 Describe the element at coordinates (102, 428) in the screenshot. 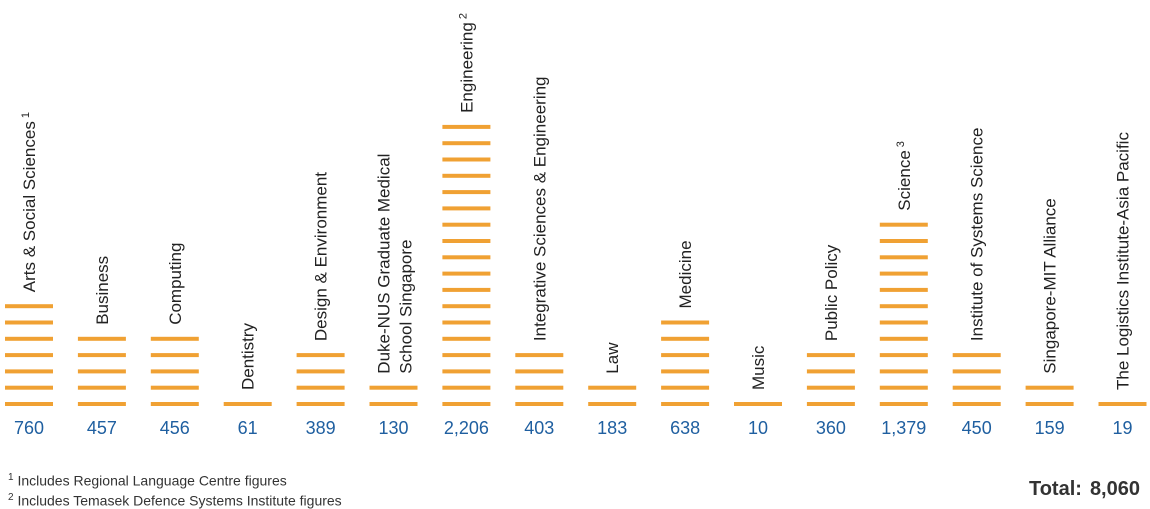

I see `value-label-business: 457` at that location.